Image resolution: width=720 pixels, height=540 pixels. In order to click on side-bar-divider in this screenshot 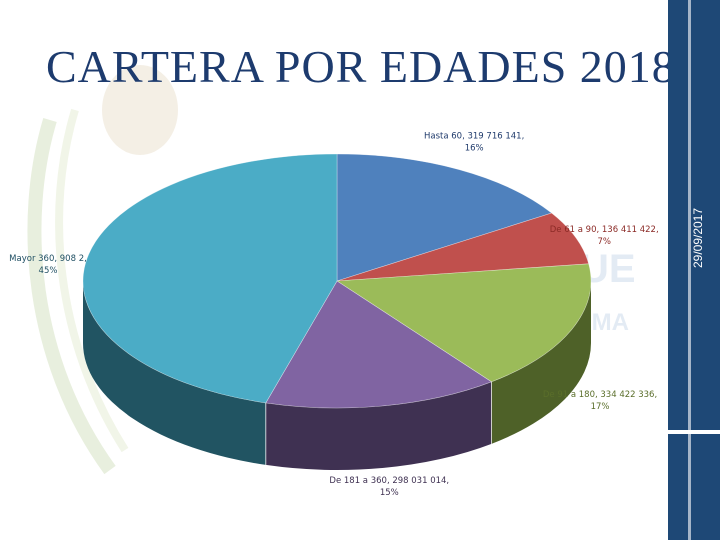, I will do `click(694, 432)`.